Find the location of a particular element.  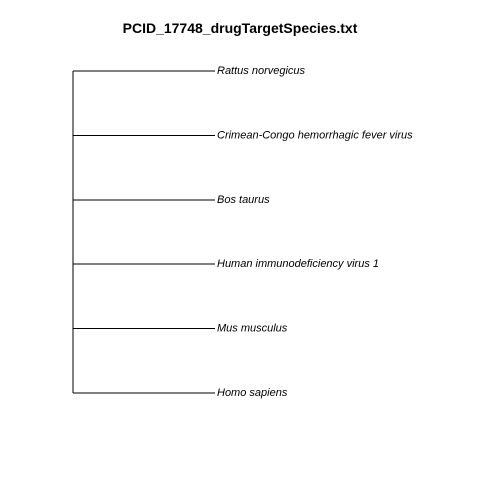

tip-label: Crimean-Congo hemorrhagic fever virus is located at coordinates (315, 135).